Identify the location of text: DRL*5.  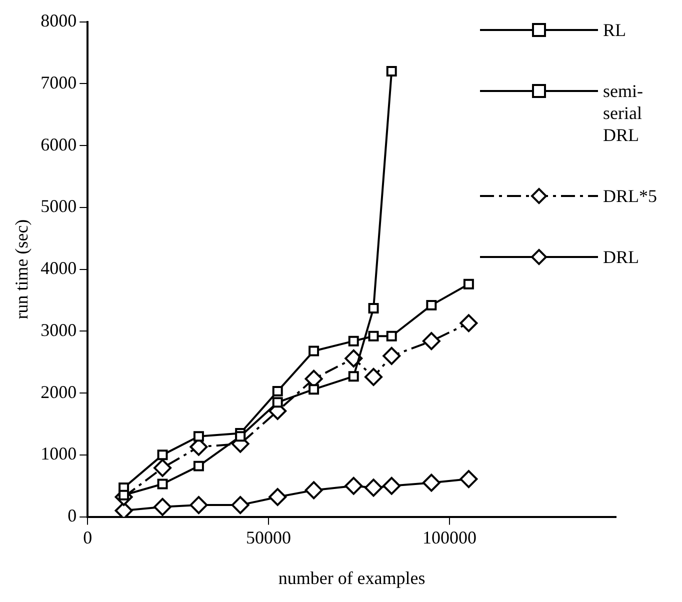
(630, 196).